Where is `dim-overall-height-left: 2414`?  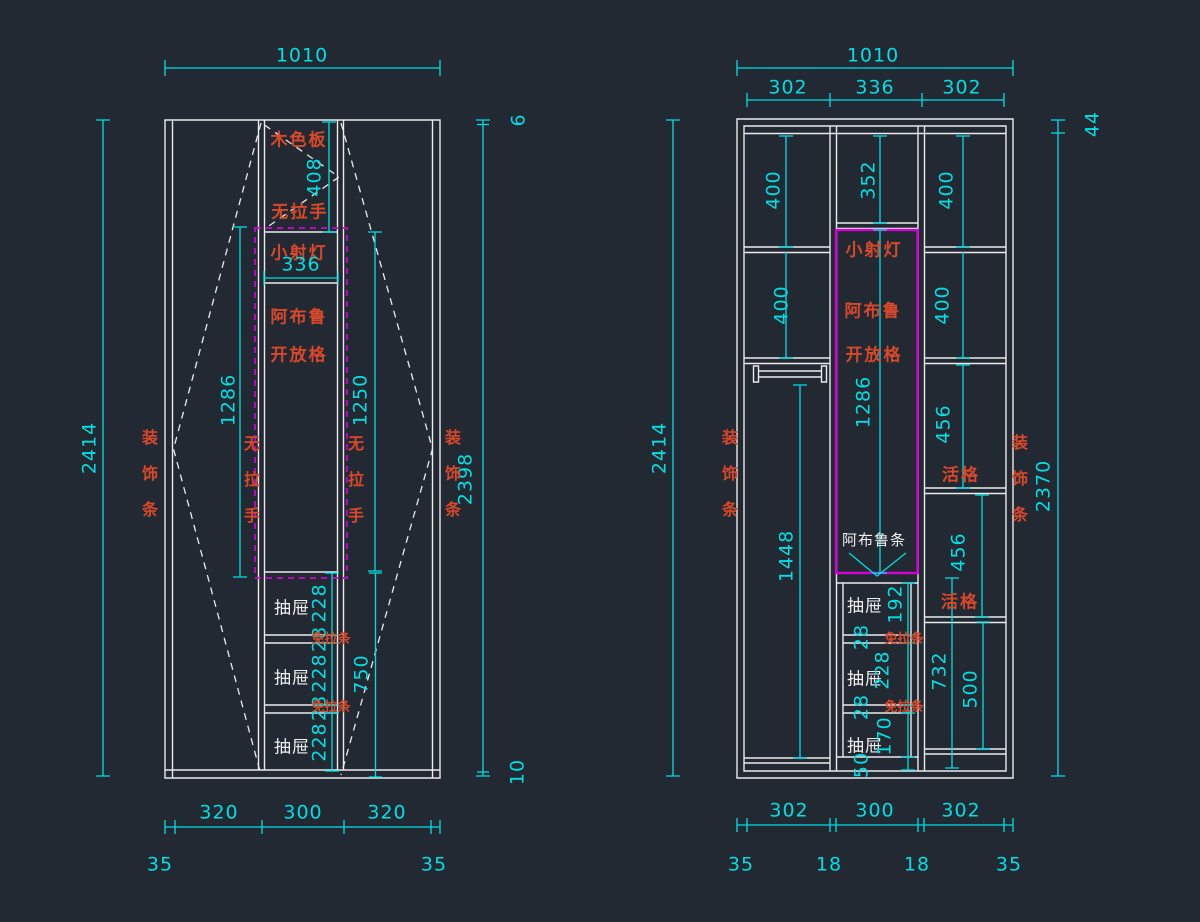
dim-overall-height-left: 2414 is located at coordinates (89, 448).